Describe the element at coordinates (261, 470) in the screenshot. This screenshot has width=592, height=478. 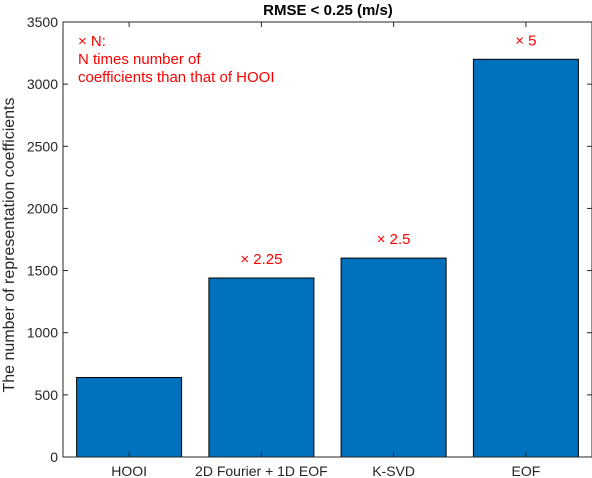
I see `x-tick-label: 2D Fourier + 1D EOF` at that location.